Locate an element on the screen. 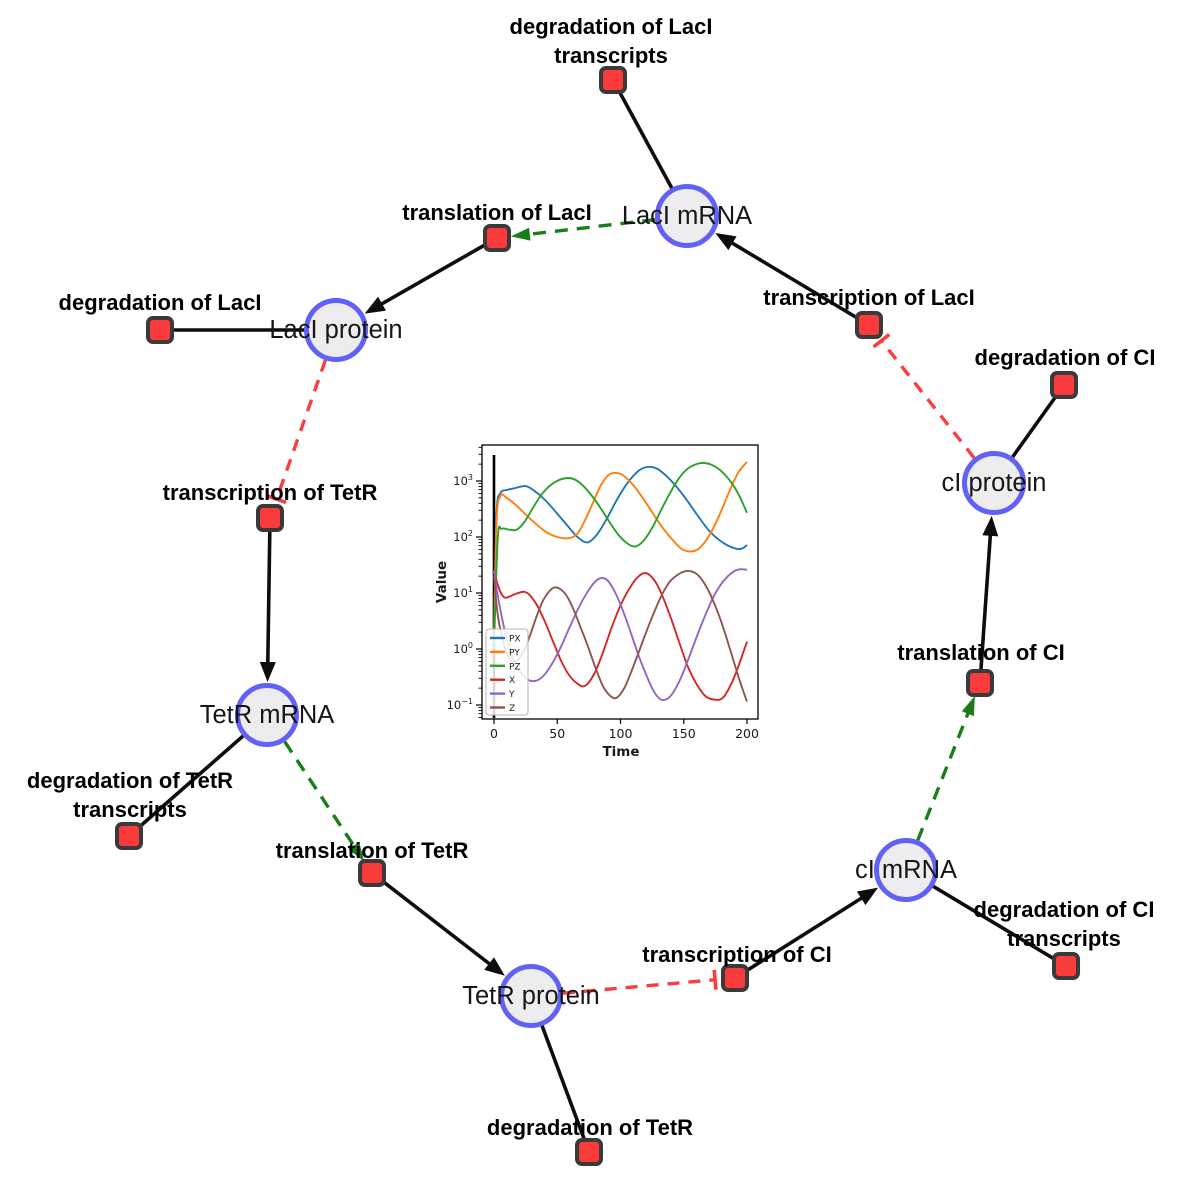  species-label-laci_mrna: LacI mRNA is located at coordinates (687, 216).